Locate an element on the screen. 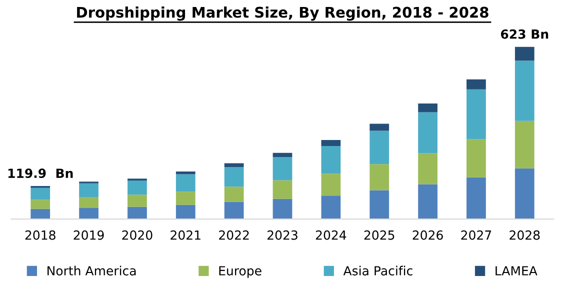 This screenshot has width=565, height=296. x-tick-label: 2023 is located at coordinates (283, 235).